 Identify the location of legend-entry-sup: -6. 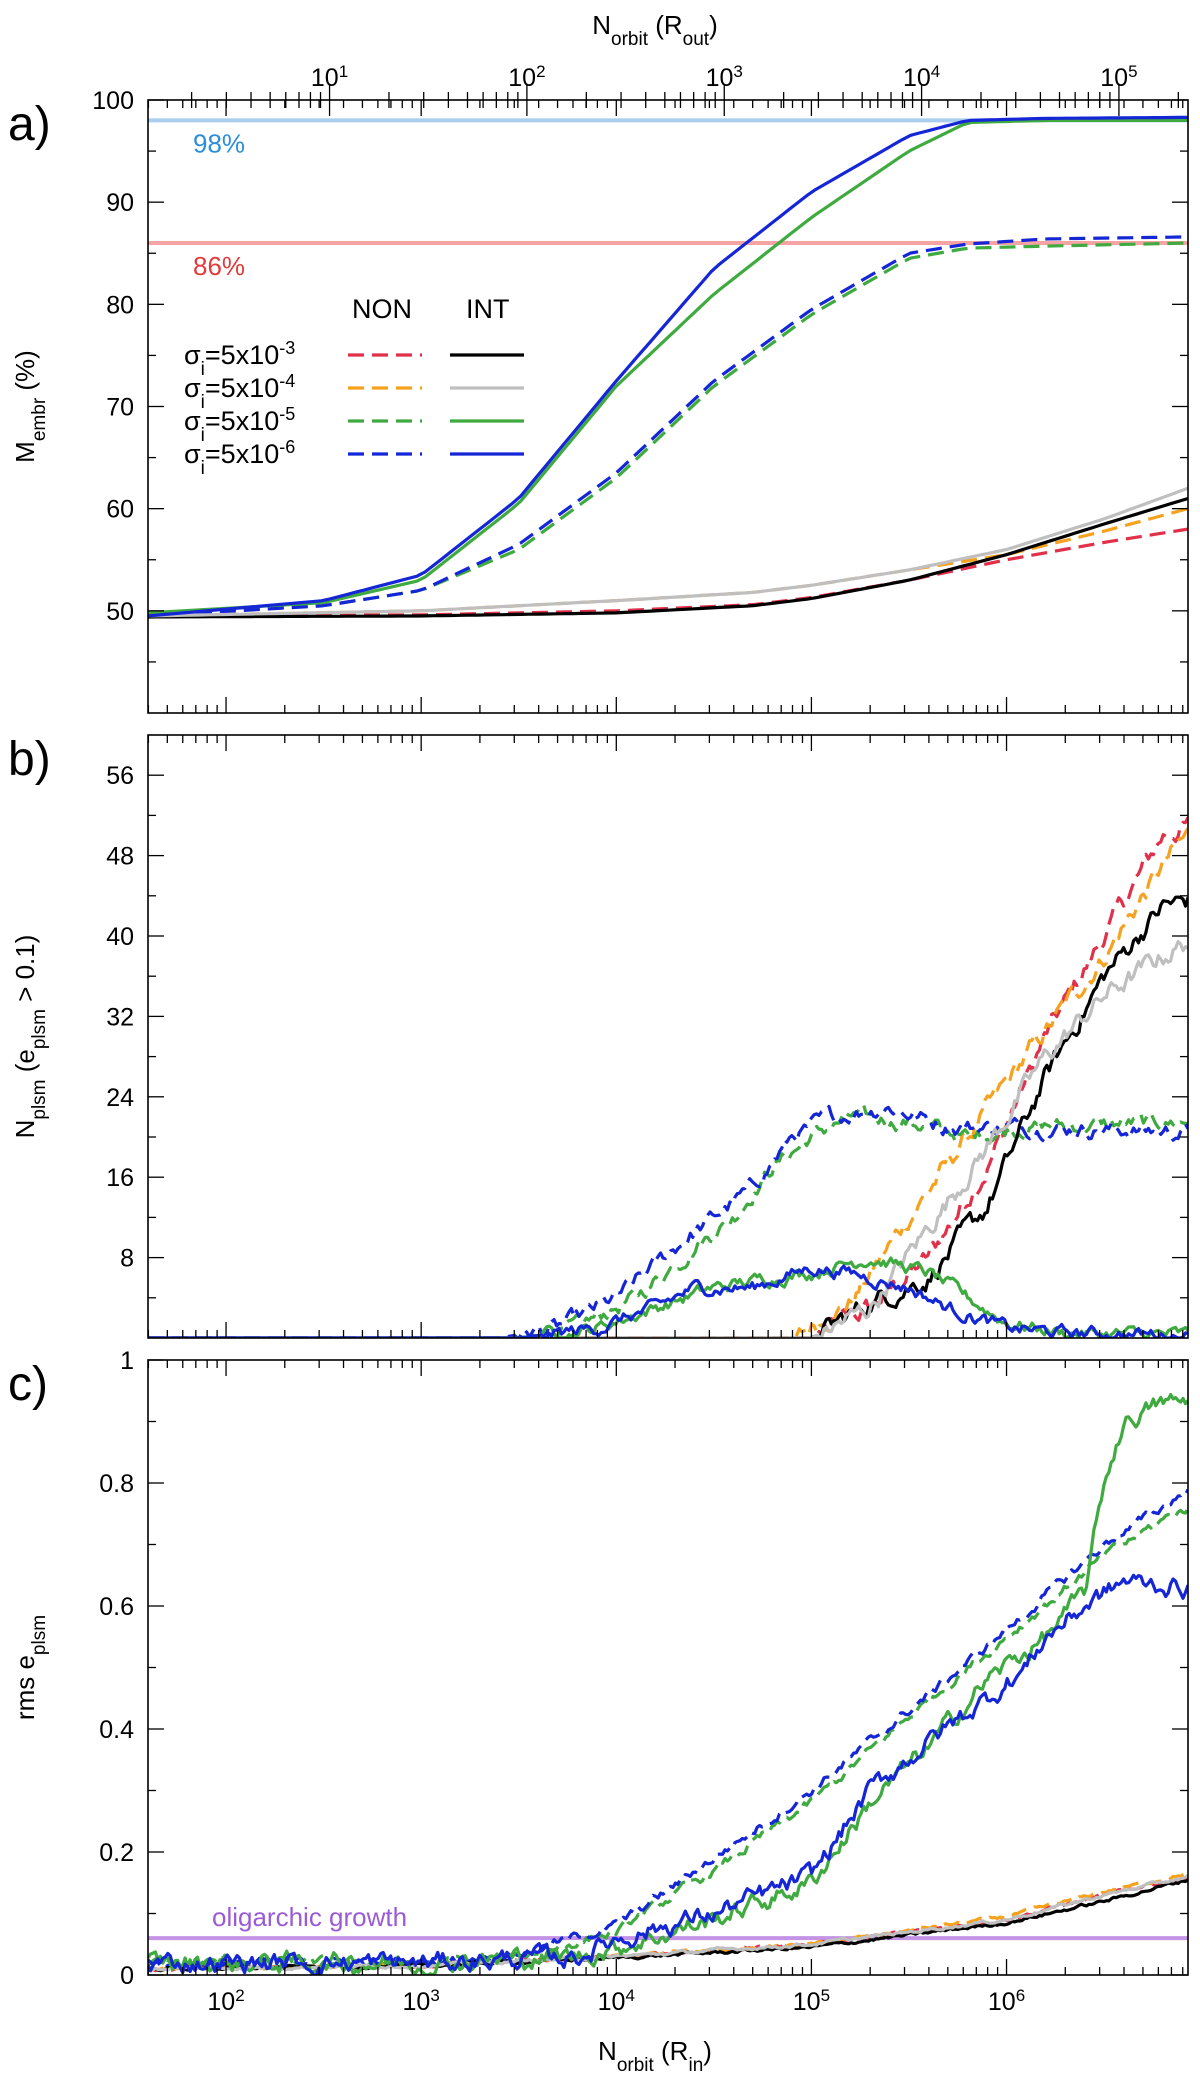
(287, 447).